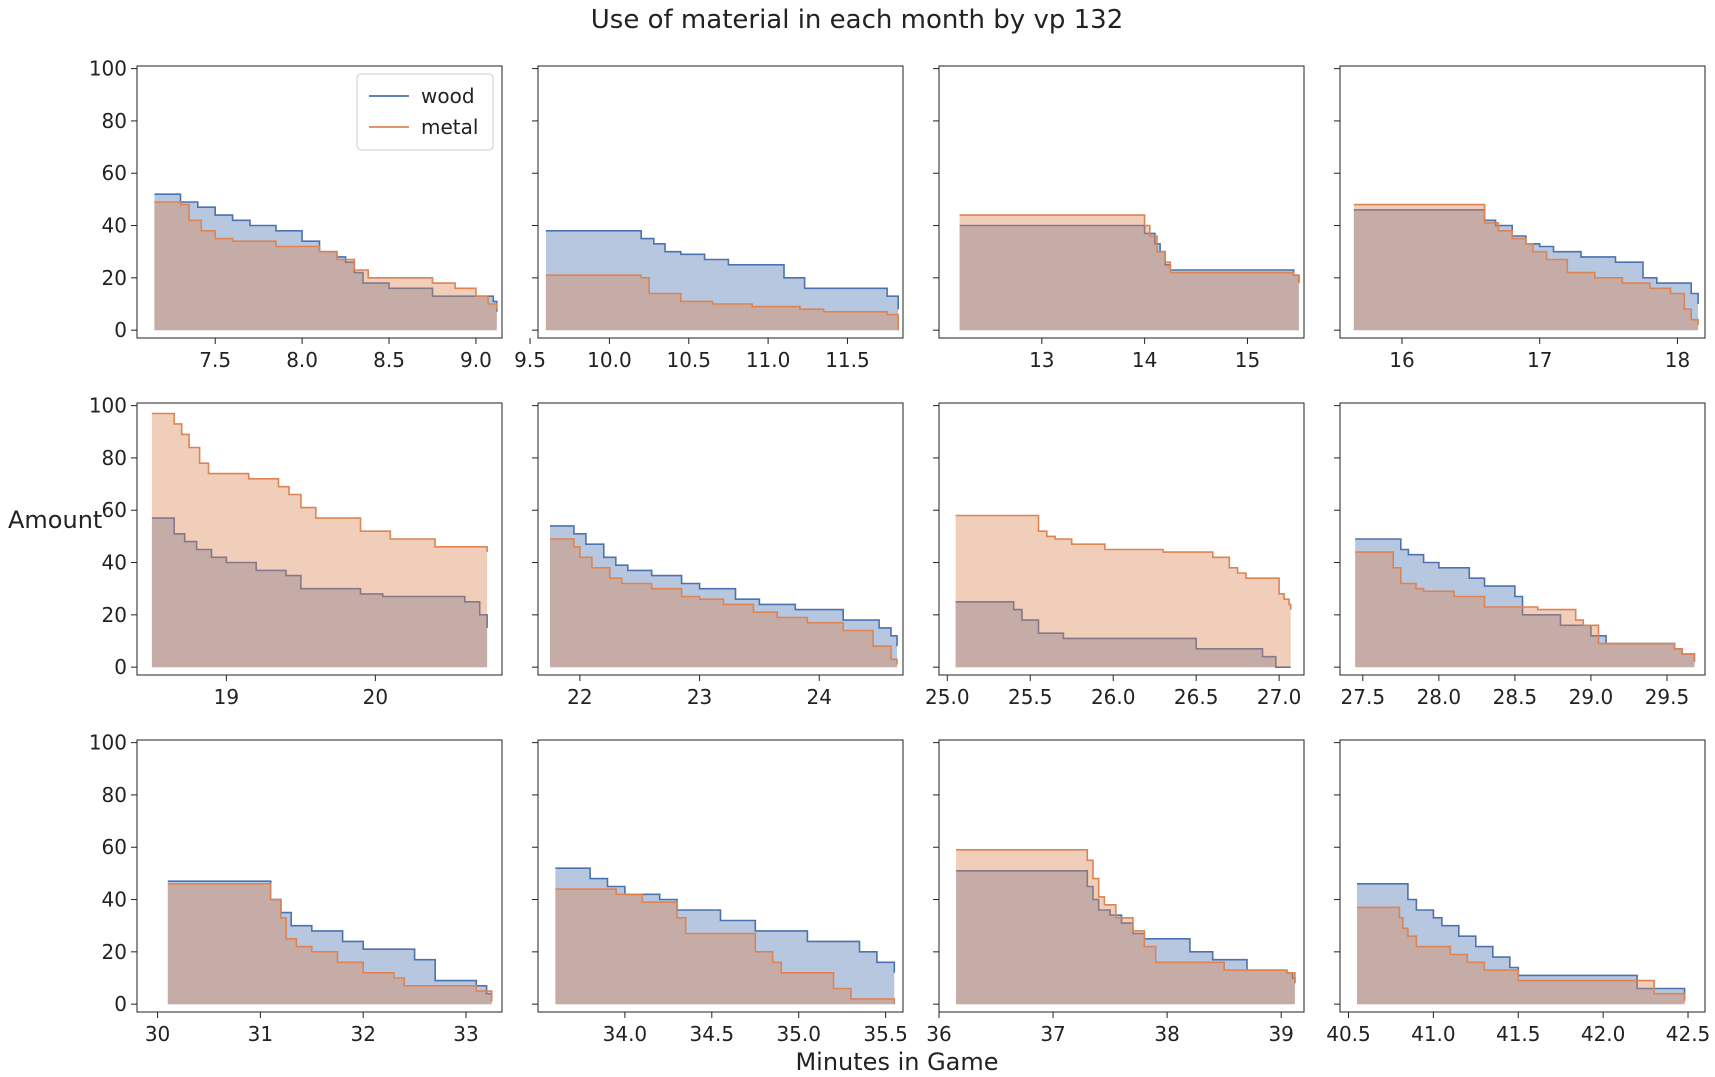  I want to click on legend: wood metal, so click(425, 112).